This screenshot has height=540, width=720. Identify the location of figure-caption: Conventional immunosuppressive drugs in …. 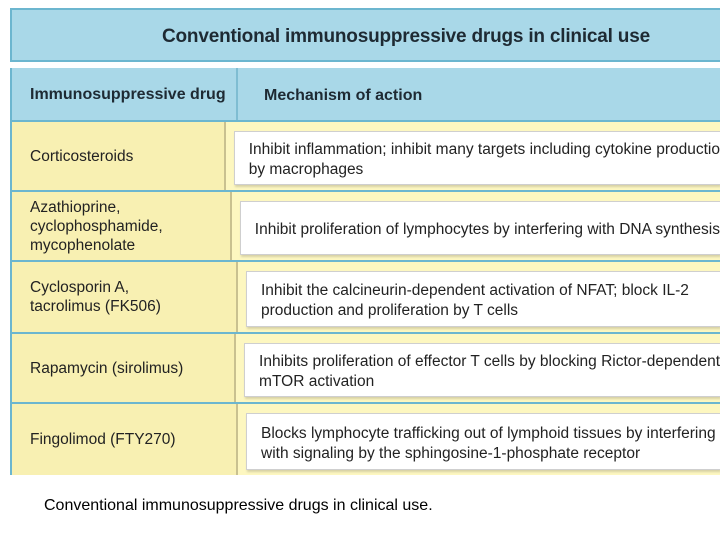
(238, 505).